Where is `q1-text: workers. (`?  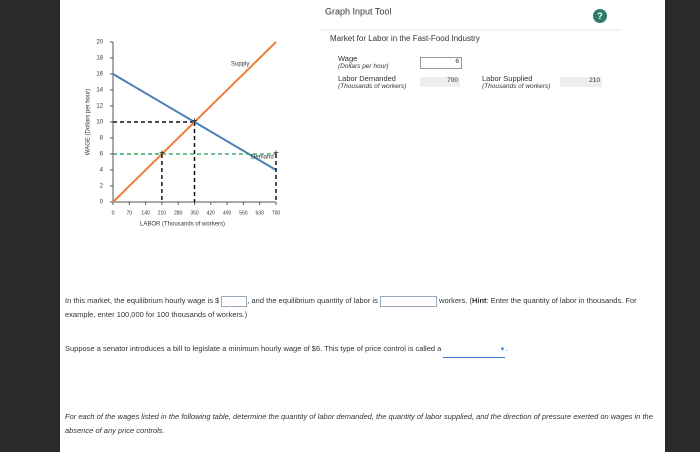
q1-text: workers. ( is located at coordinates (455, 300).